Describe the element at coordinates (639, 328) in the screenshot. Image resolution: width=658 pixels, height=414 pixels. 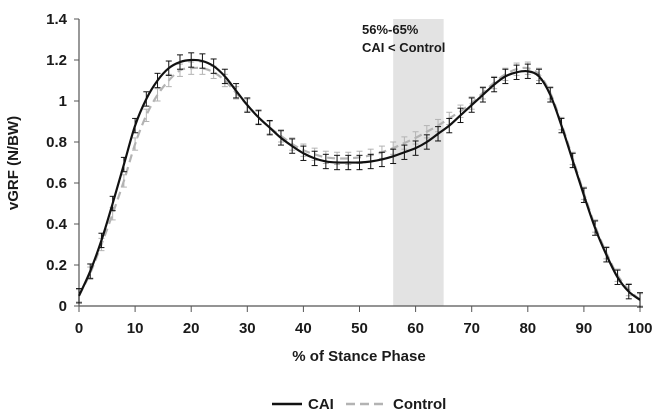
I see `x-tick-label: 100` at that location.